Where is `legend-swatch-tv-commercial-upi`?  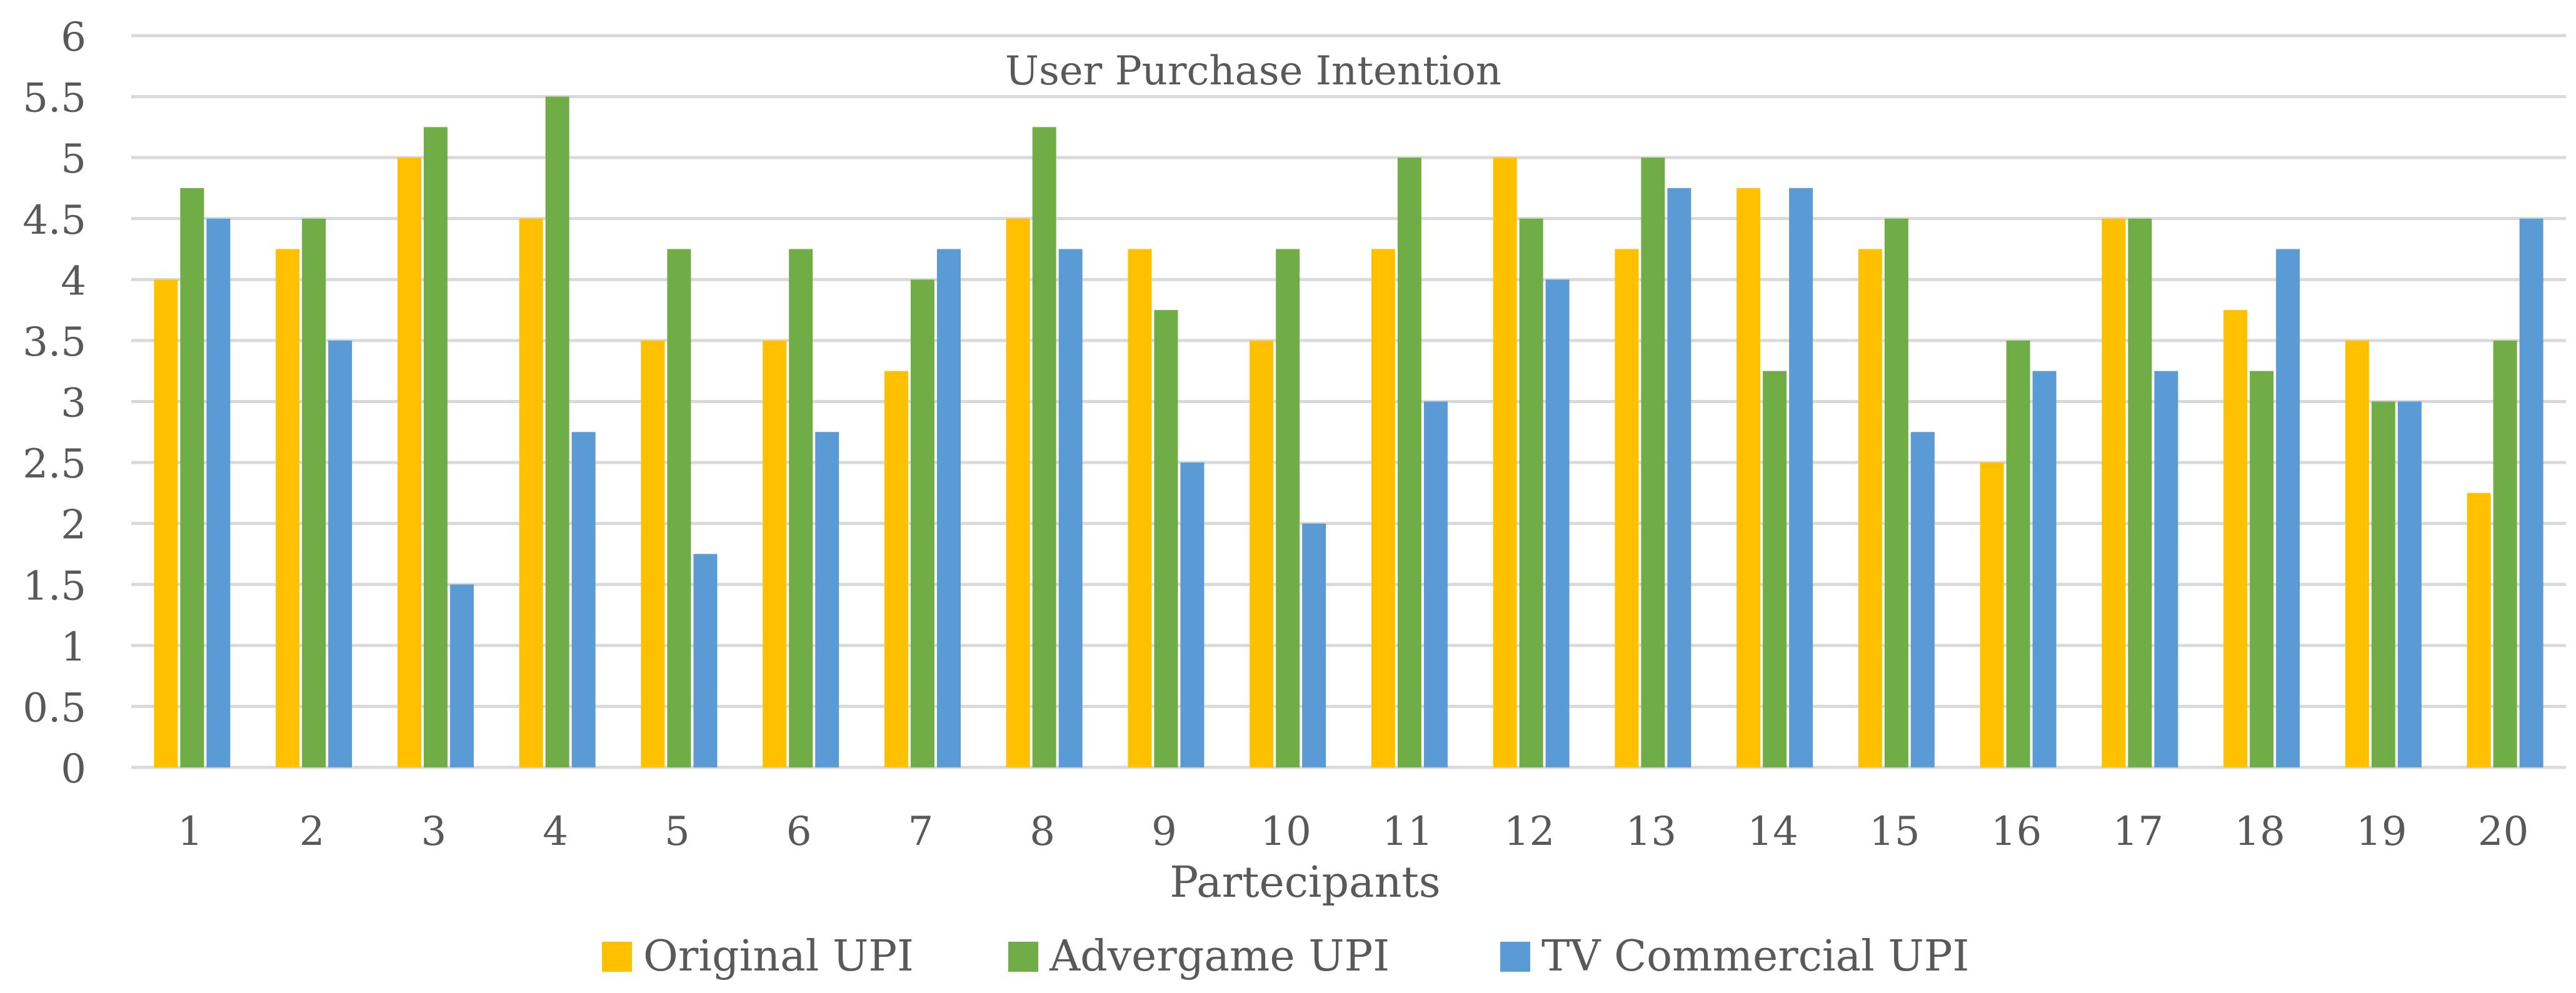
legend-swatch-tv-commercial-upi is located at coordinates (1515, 957).